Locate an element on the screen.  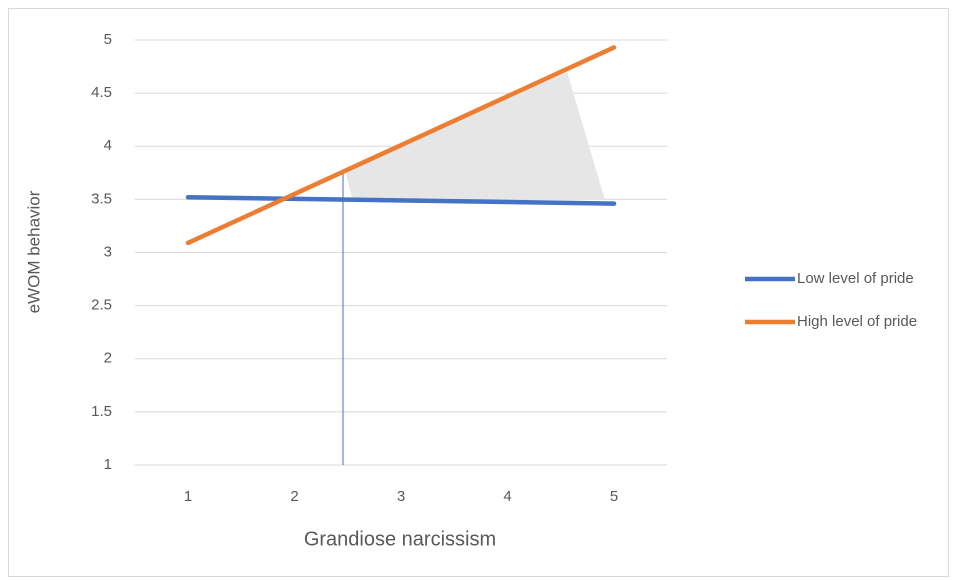
y-tick-label: 1.5 is located at coordinates (101, 411).